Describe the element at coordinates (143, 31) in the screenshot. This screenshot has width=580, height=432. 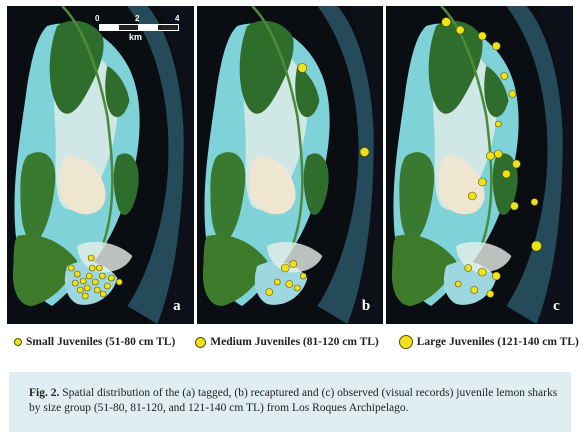
I see `scale-bar: 0 2 4 km` at that location.